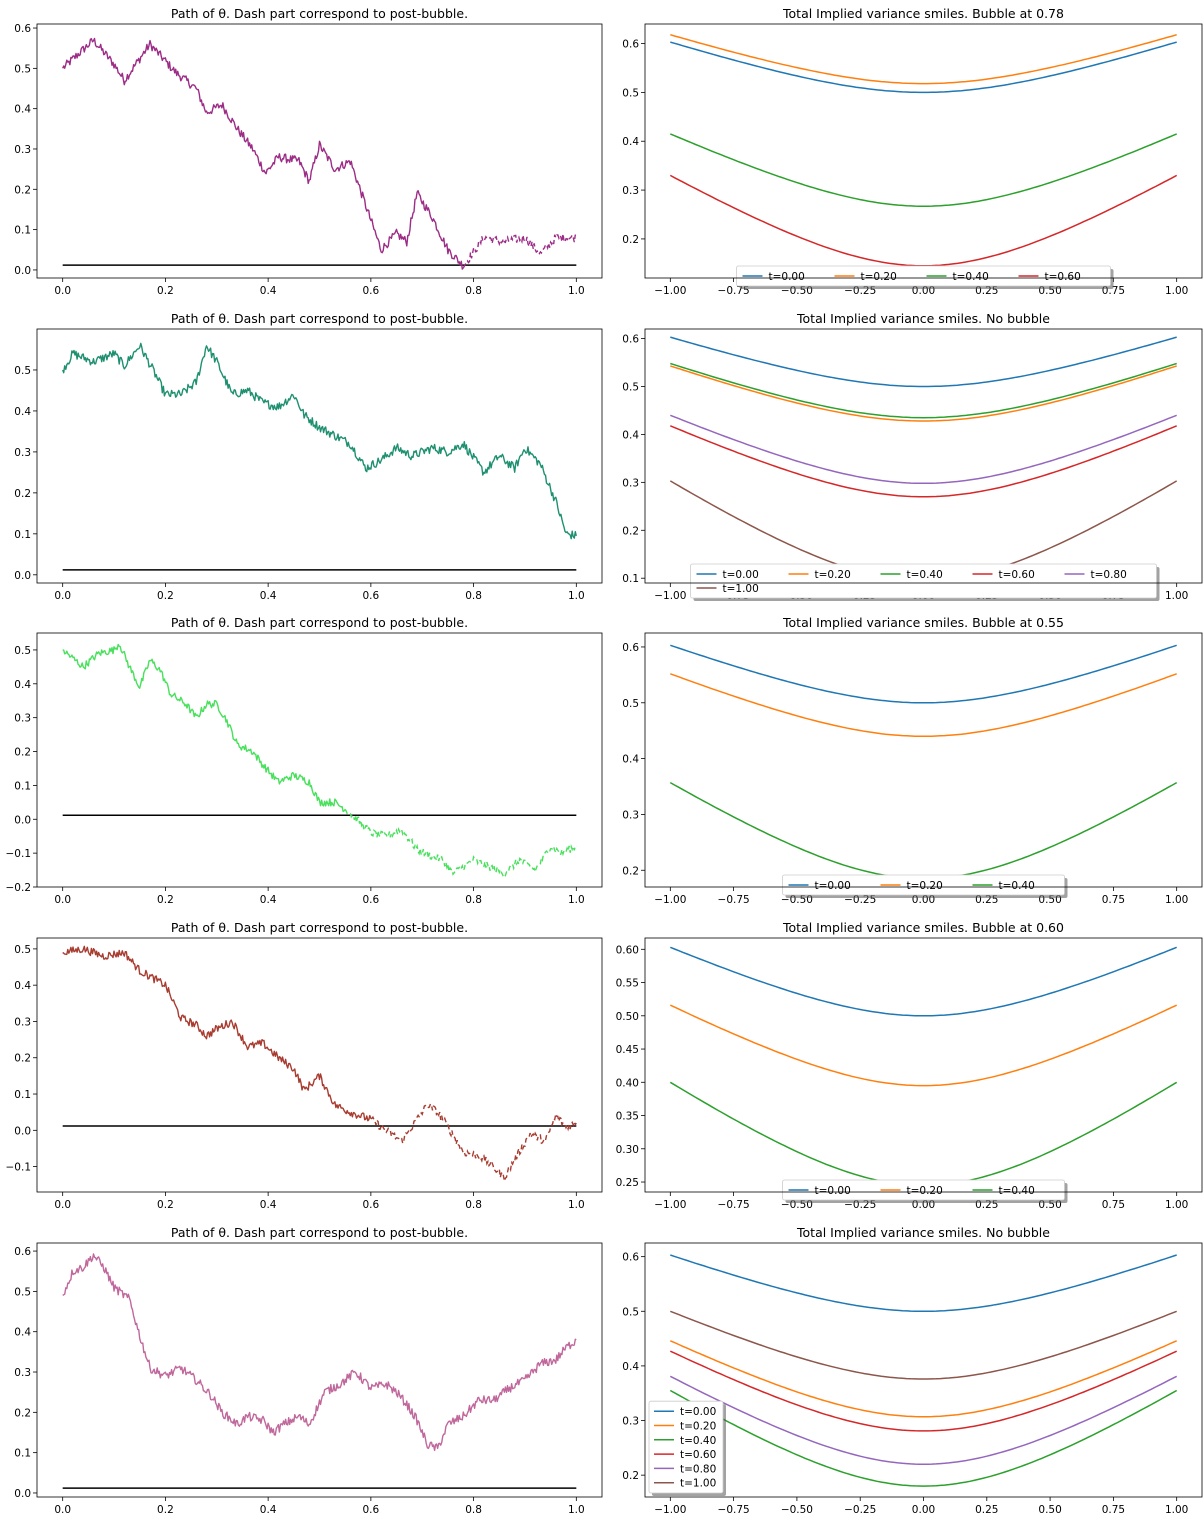 The image size is (1203, 1519). I want to click on y-tick-label: 0.30, so click(627, 1150).